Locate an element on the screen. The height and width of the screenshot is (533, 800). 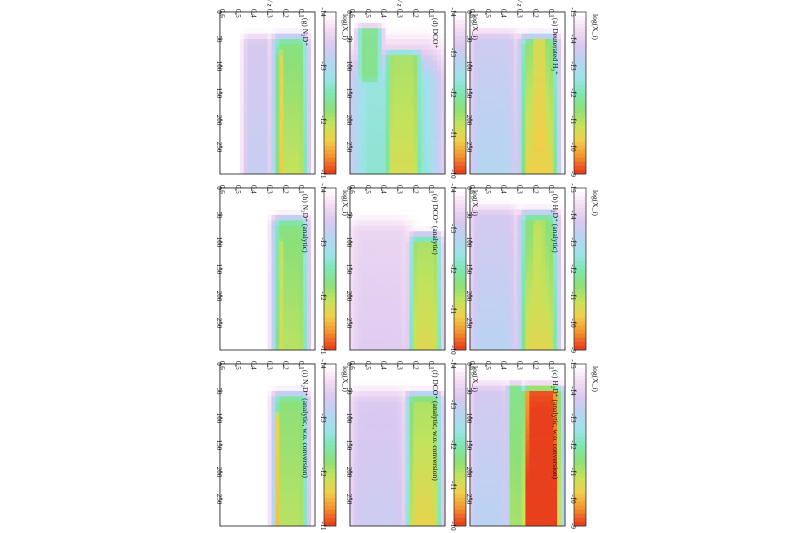
colorbar-tick-label: -11 is located at coordinates (453, 486).